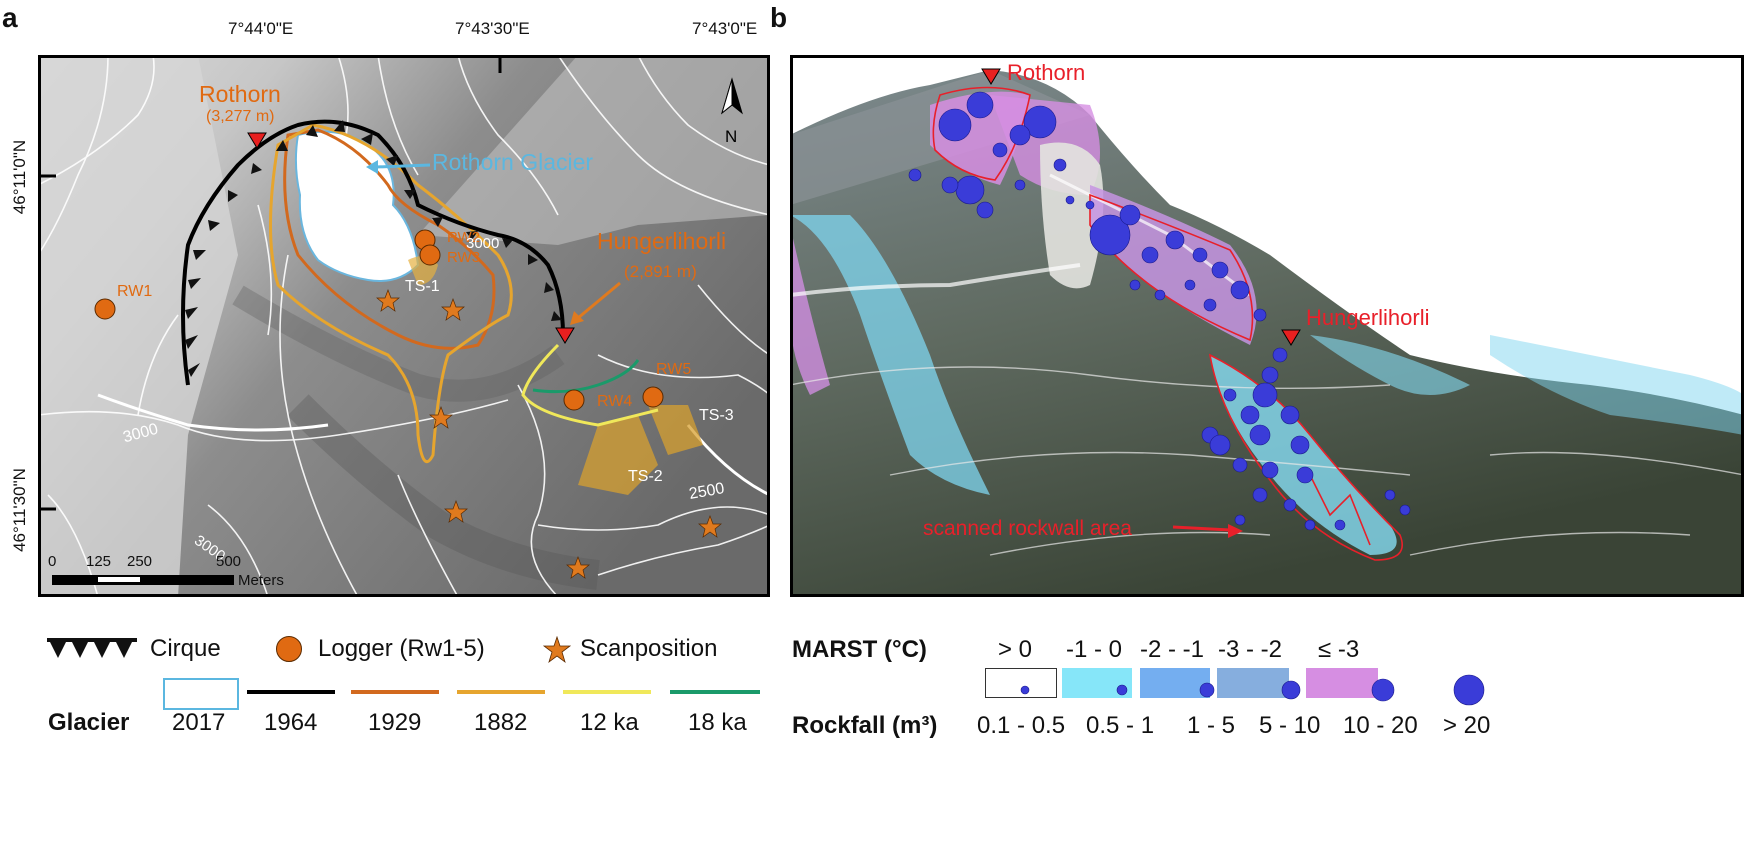  Describe the element at coordinates (135, 291) in the screenshot. I see `rw1-label: RW1` at that location.